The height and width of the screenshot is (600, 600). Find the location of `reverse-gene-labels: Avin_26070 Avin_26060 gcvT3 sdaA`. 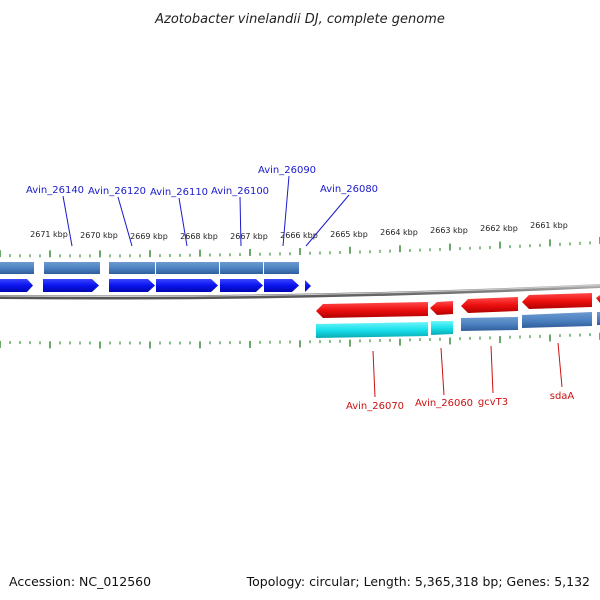

reverse-gene-labels: Avin_26070 Avin_26060 gcvT3 sdaA is located at coordinates (460, 401).